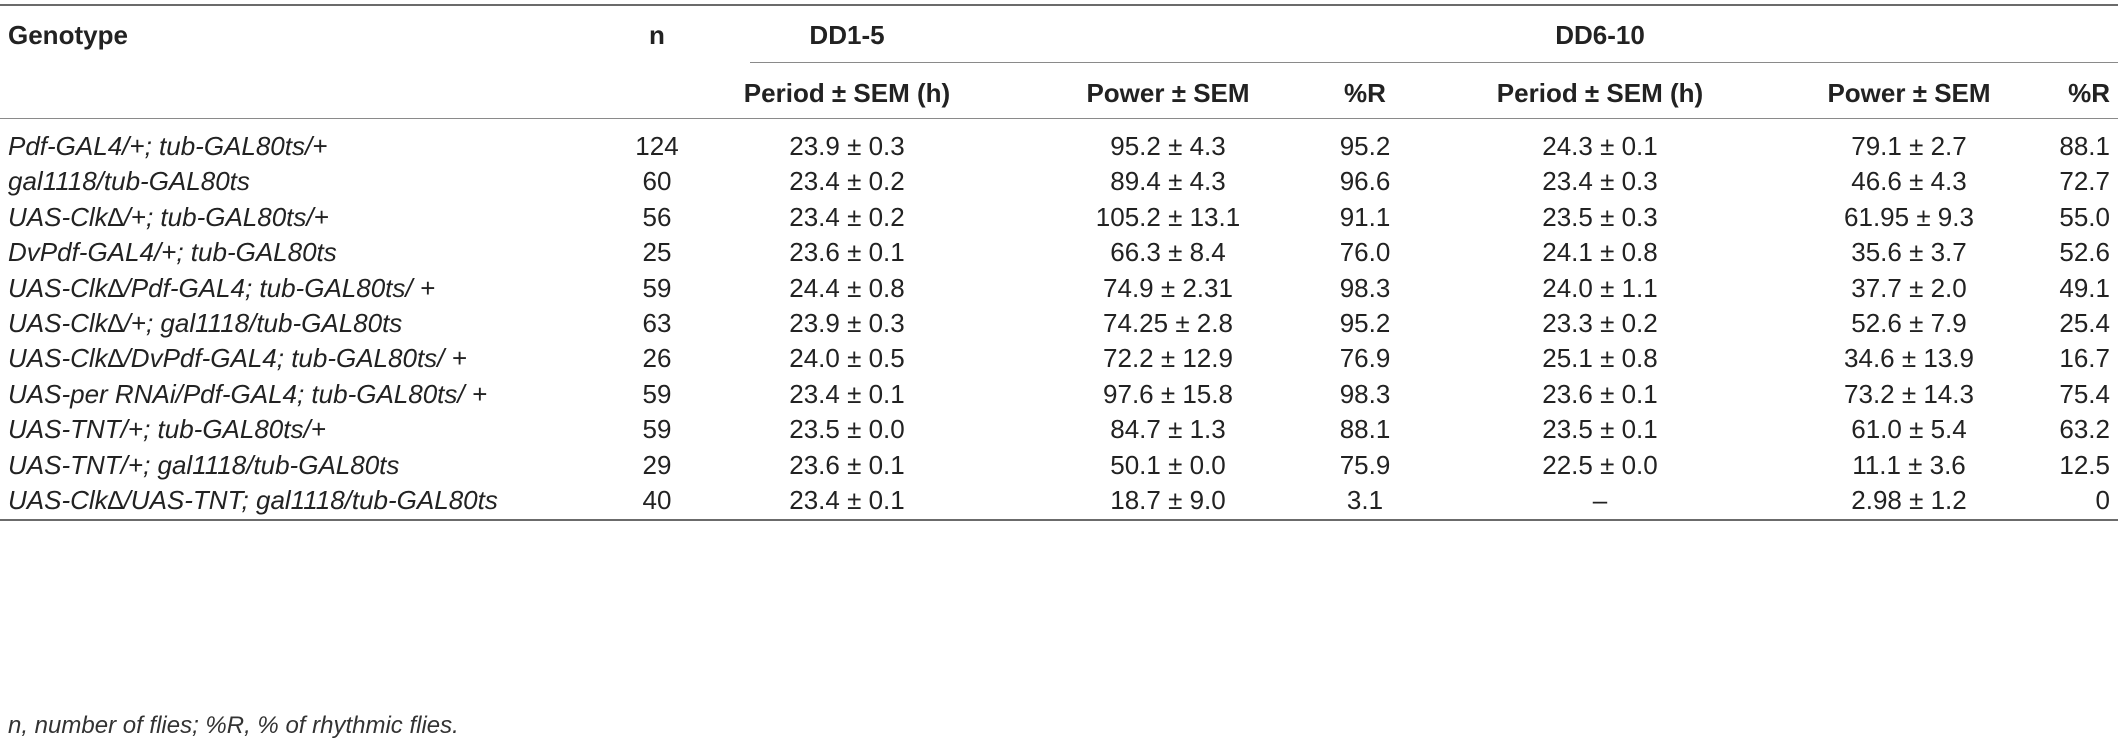  I want to click on genotype-cell: UAS-TNT/+; tub-GAL80ts/+, so click(167, 429).